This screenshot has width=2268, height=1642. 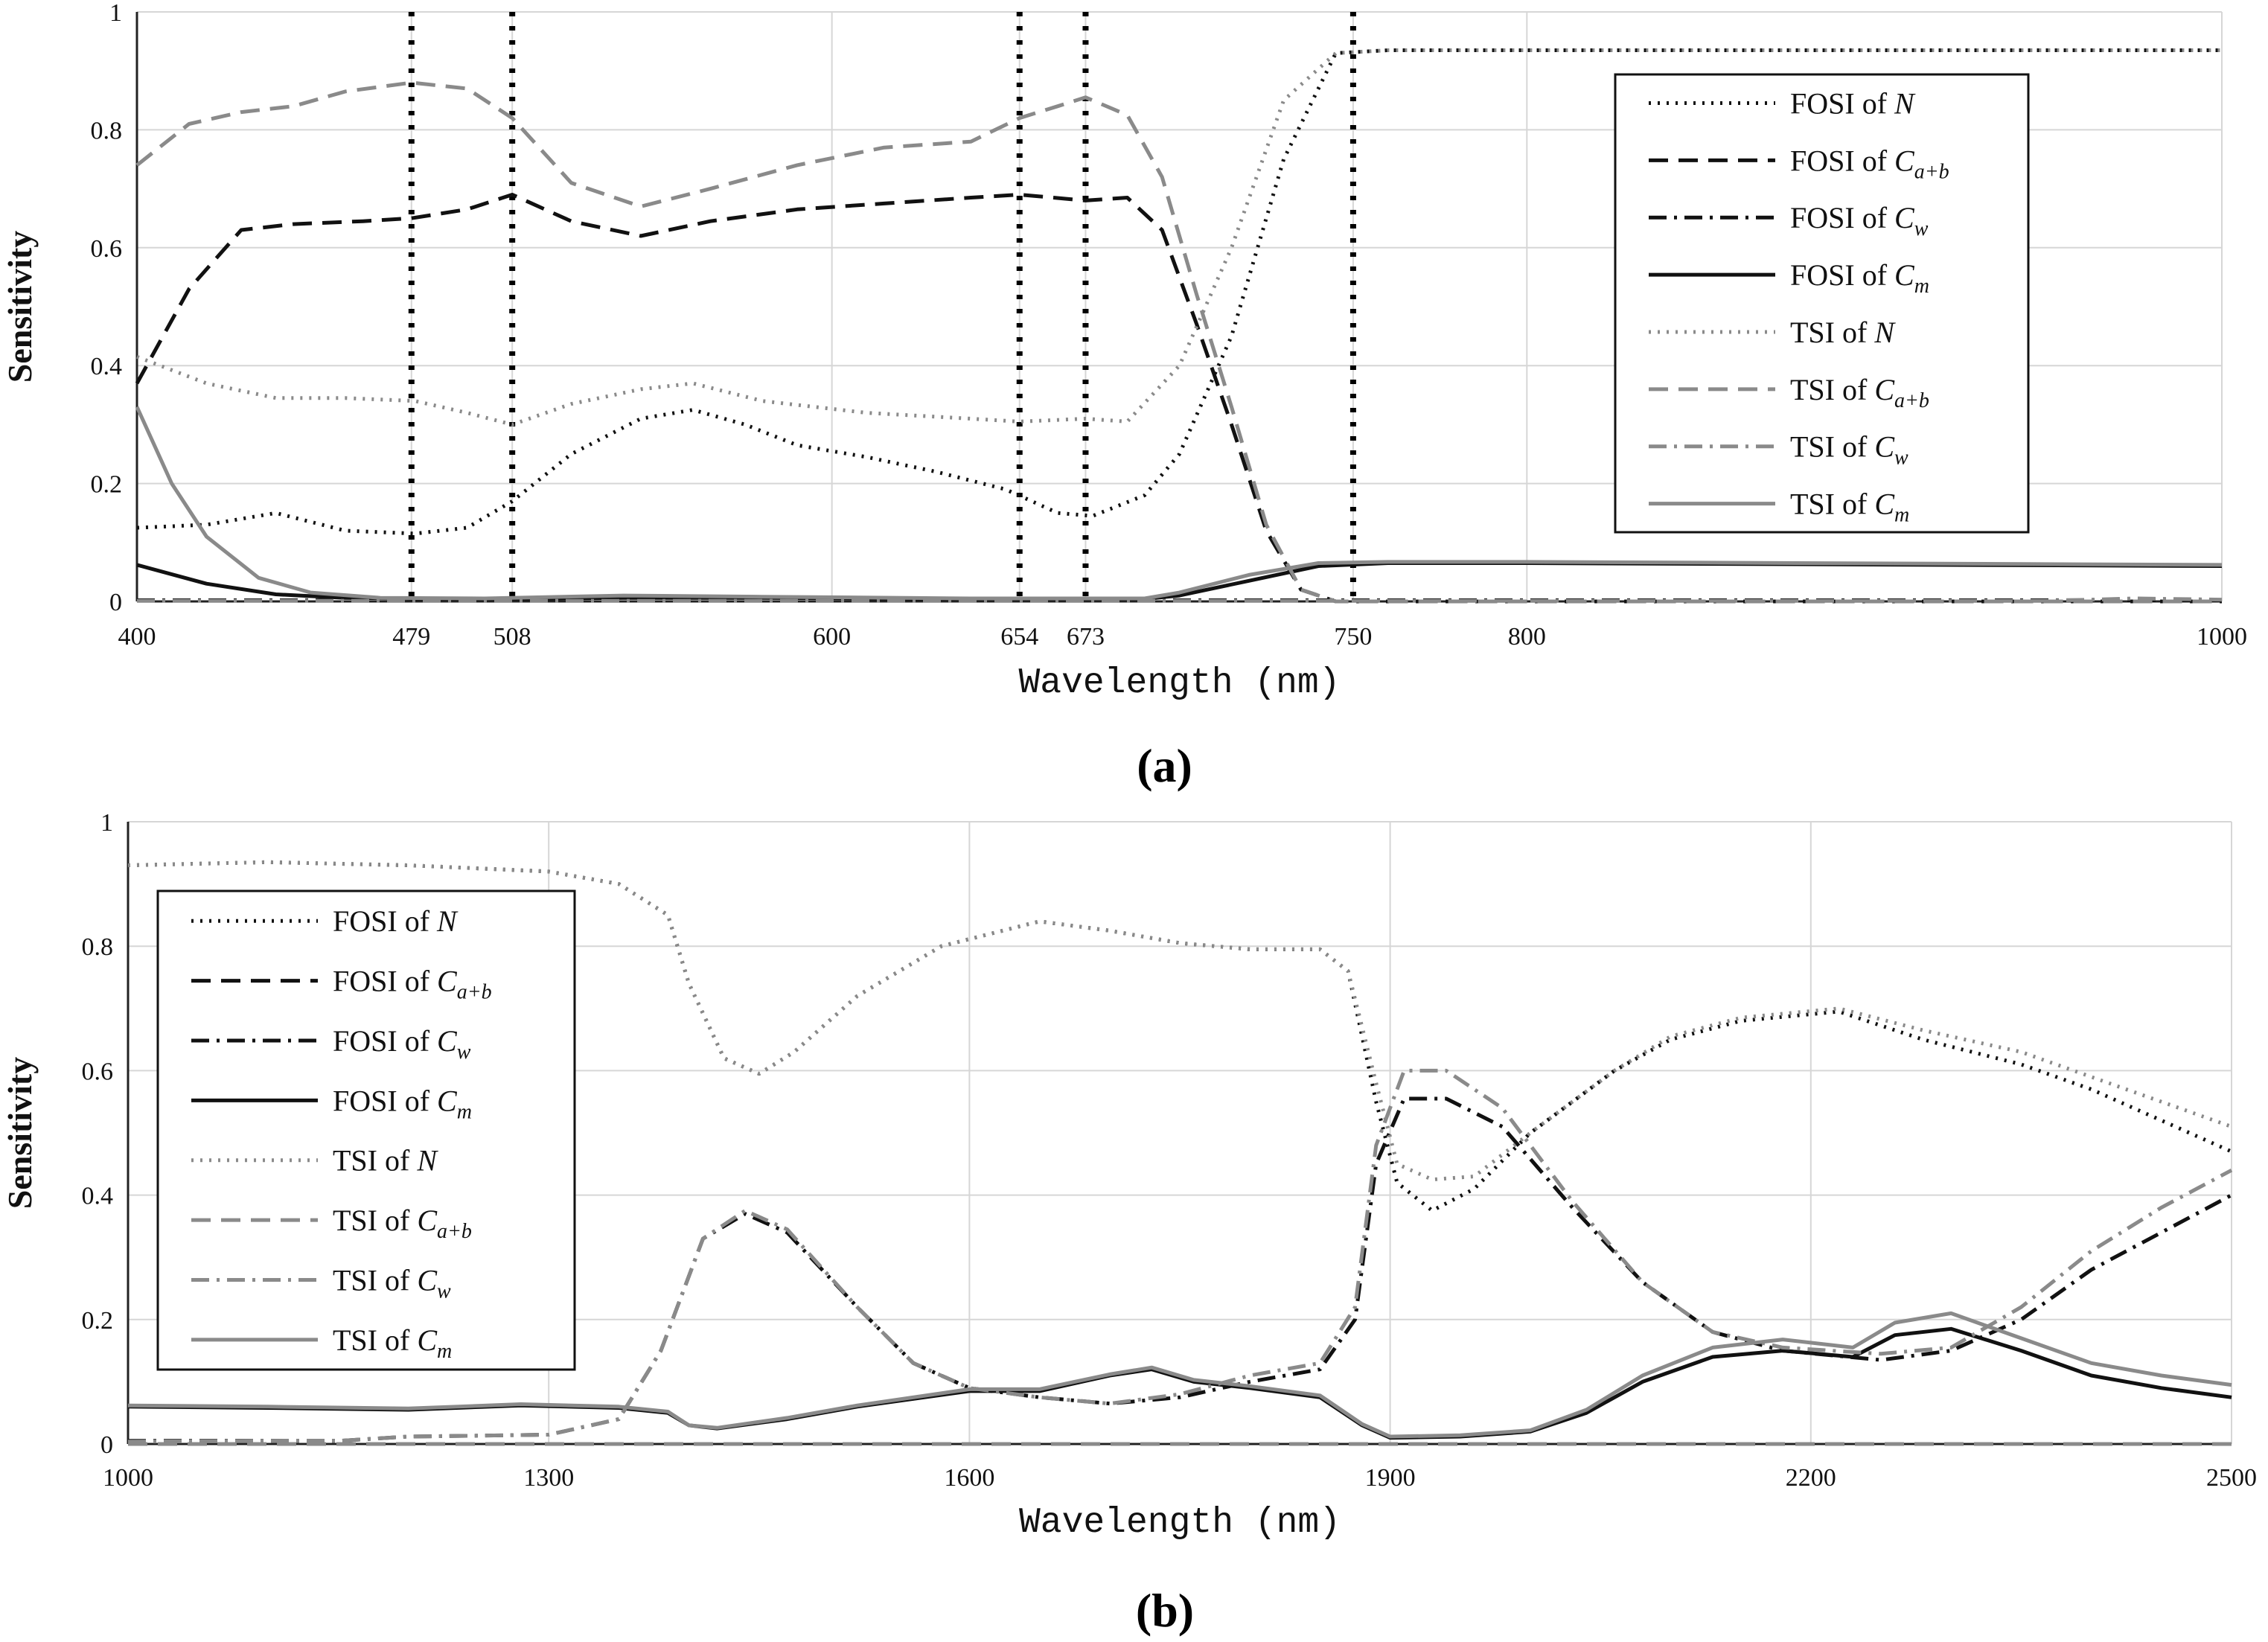 I want to click on x-tick-label: 2500, so click(x=2231, y=1478).